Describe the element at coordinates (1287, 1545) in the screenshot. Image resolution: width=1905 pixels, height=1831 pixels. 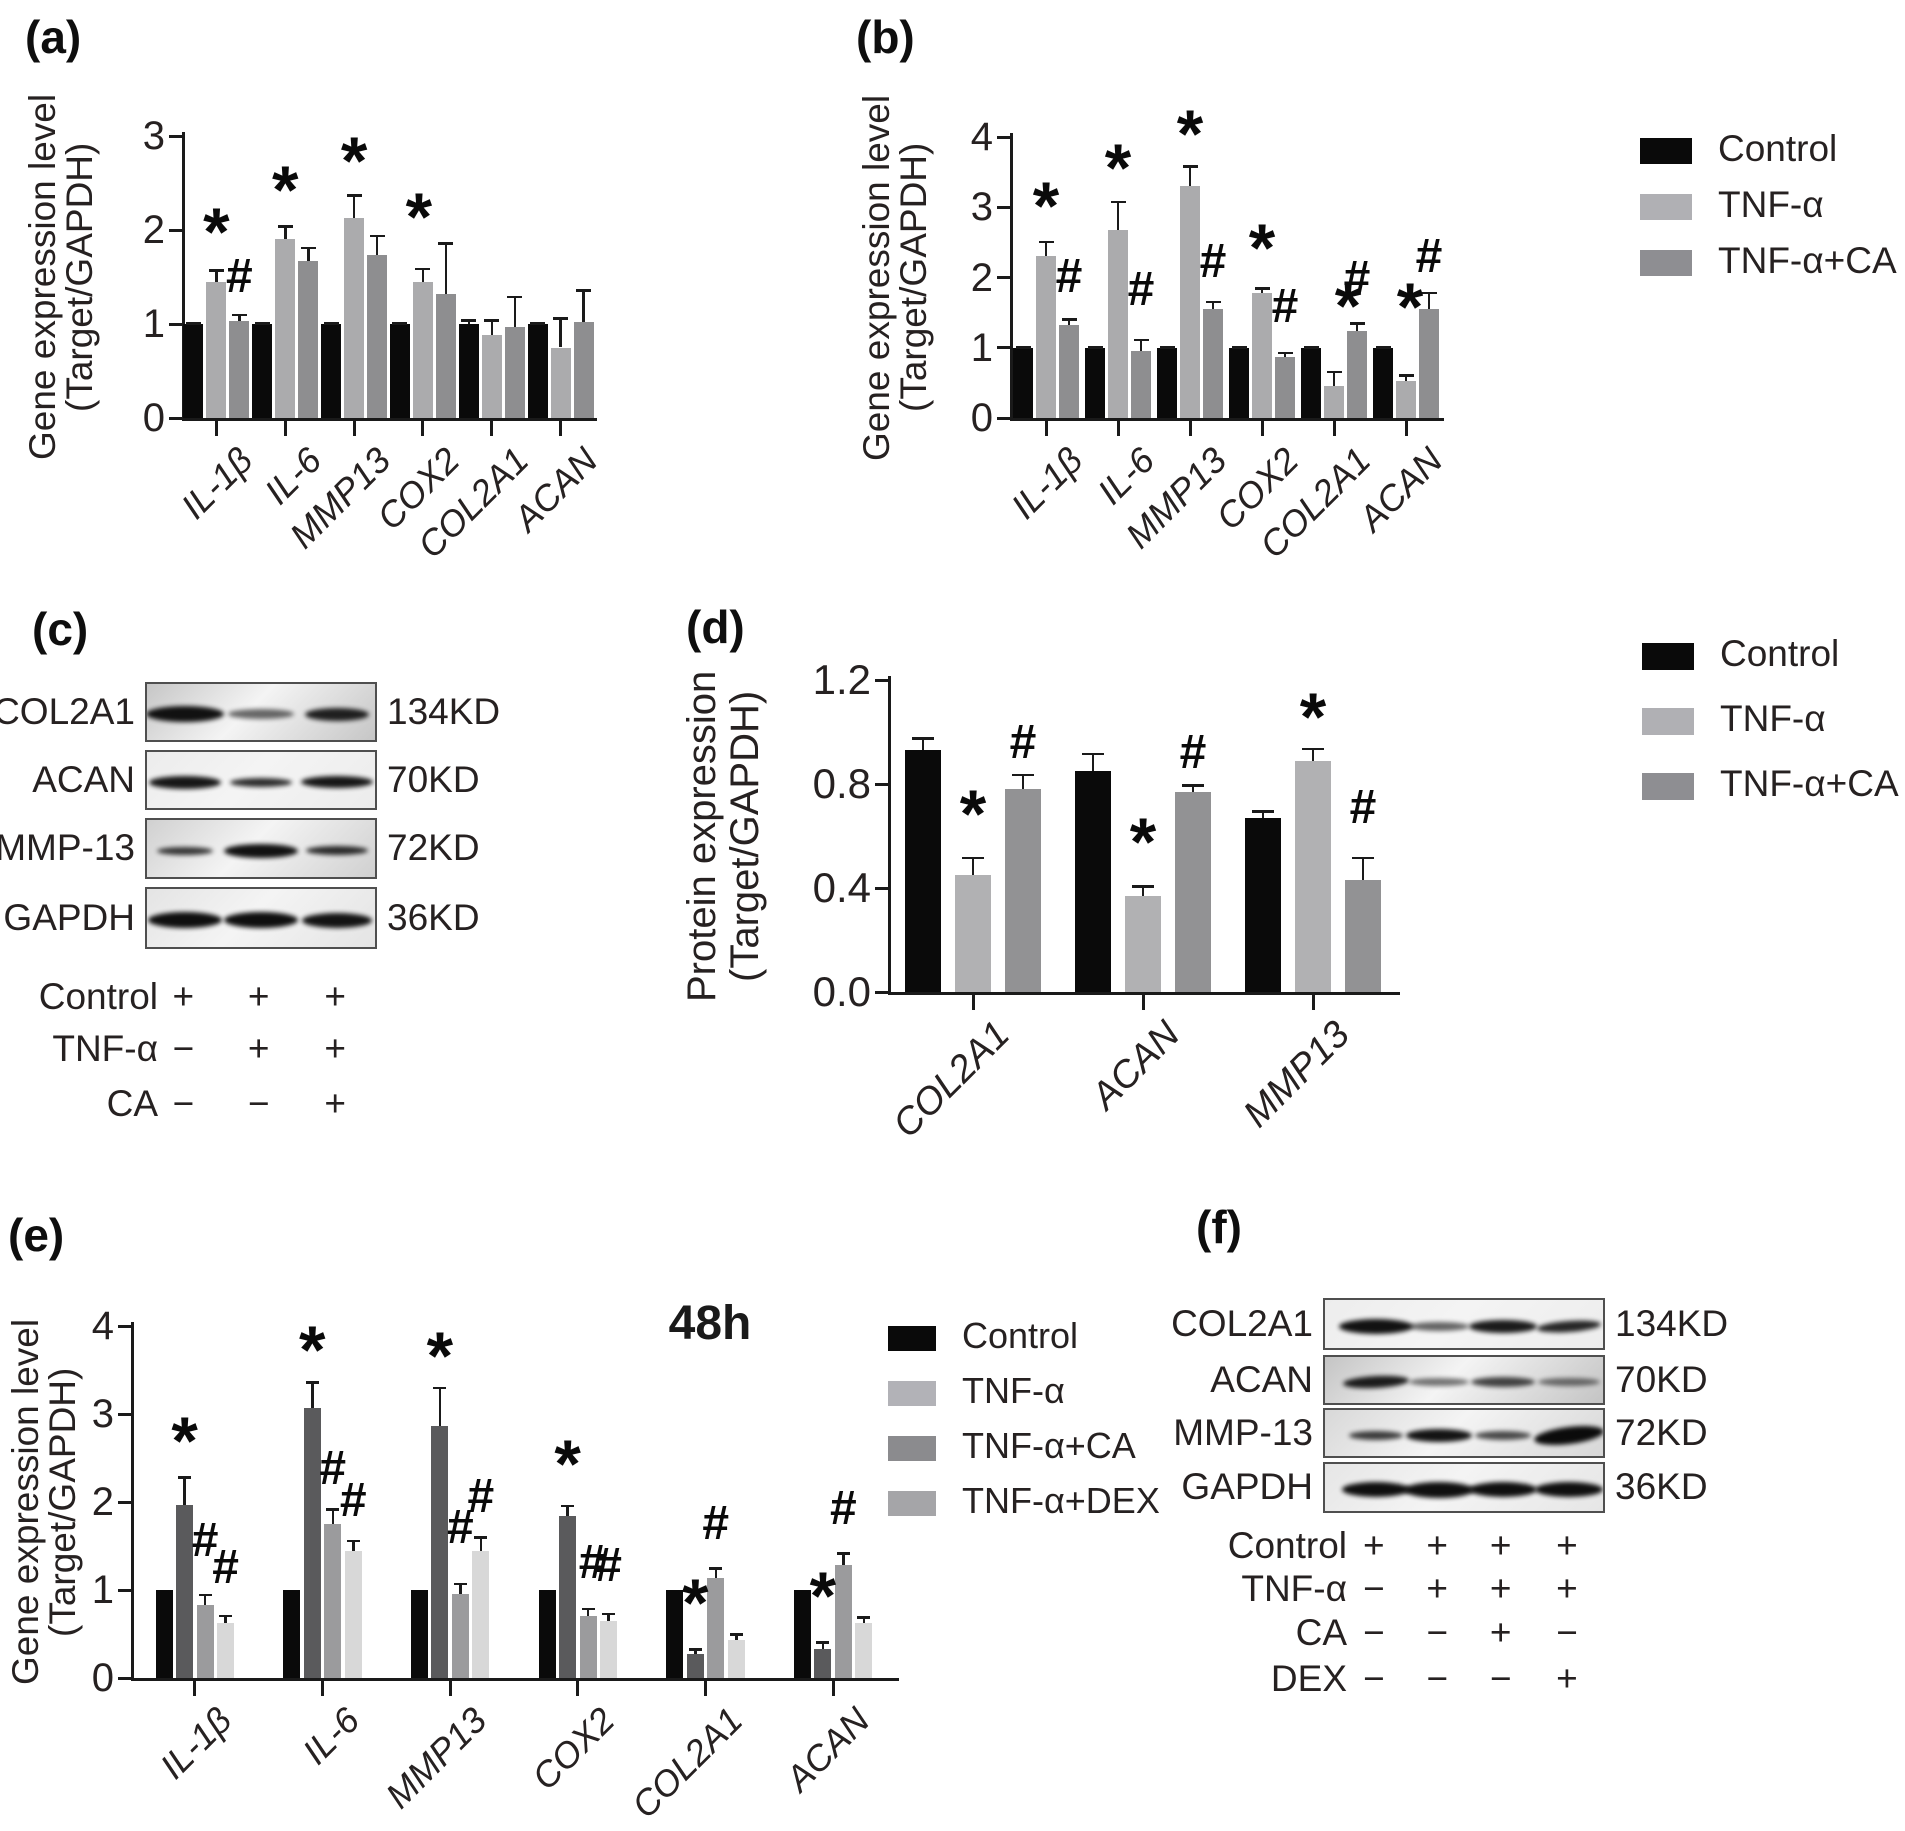
I see `condition-label: Control` at that location.